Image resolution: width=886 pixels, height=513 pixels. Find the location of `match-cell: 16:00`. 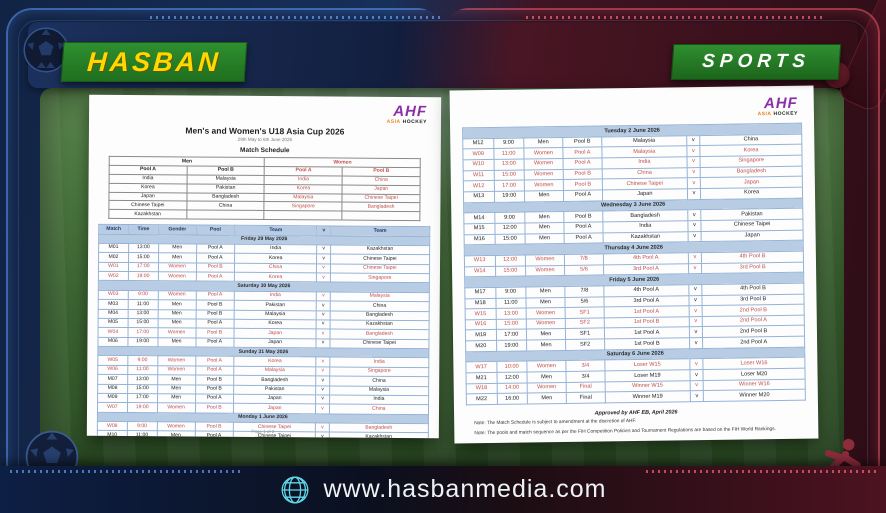

match-cell: 16:00 is located at coordinates (512, 399).